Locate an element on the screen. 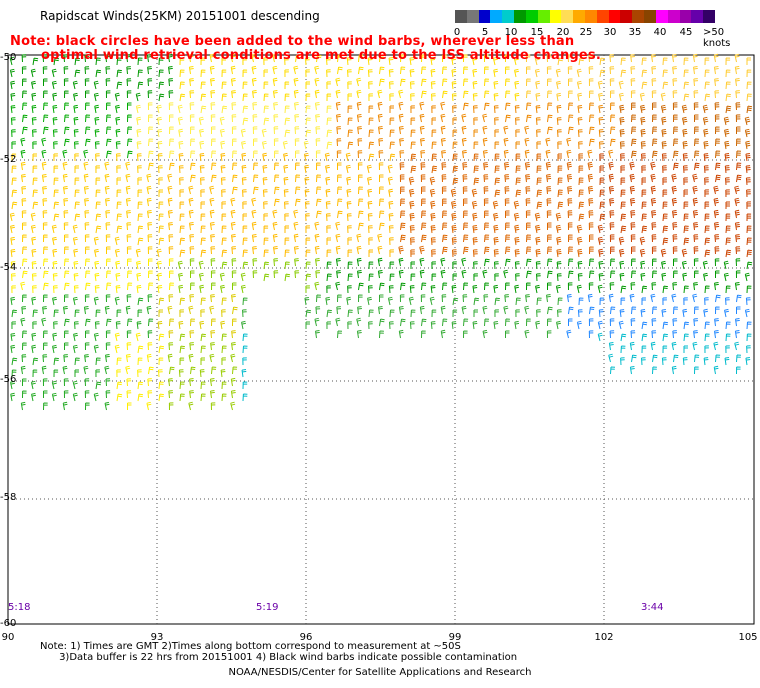  lat-label: -54 is located at coordinates (8, 267).